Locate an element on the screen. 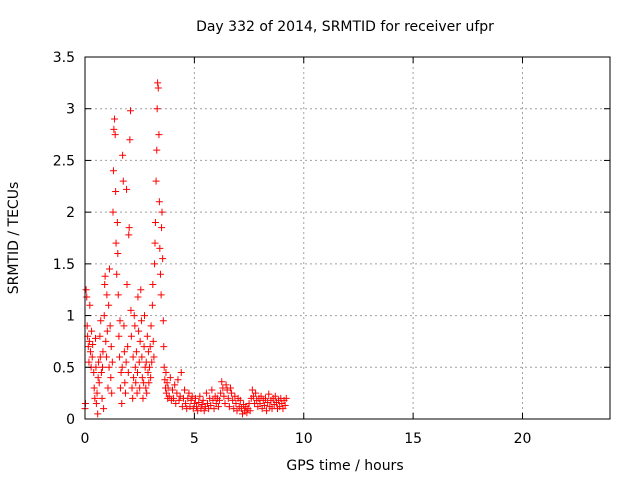  x-axis-label: GPS time / hours is located at coordinates (344, 466).